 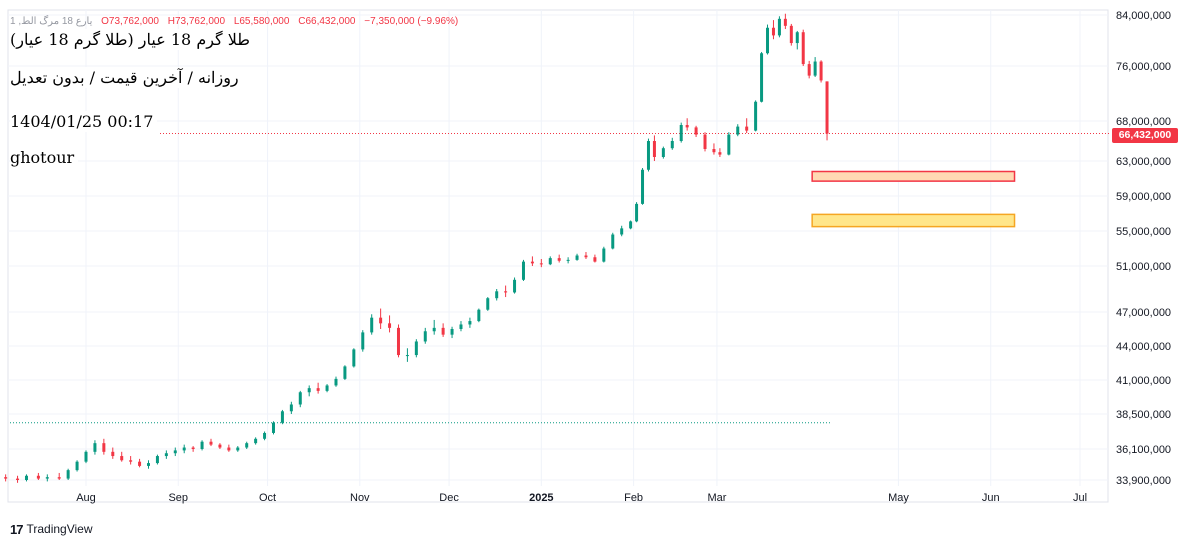 What do you see at coordinates (1143, 347) in the screenshot?
I see `y-tick-label: 44,000,000` at bounding box center [1143, 347].